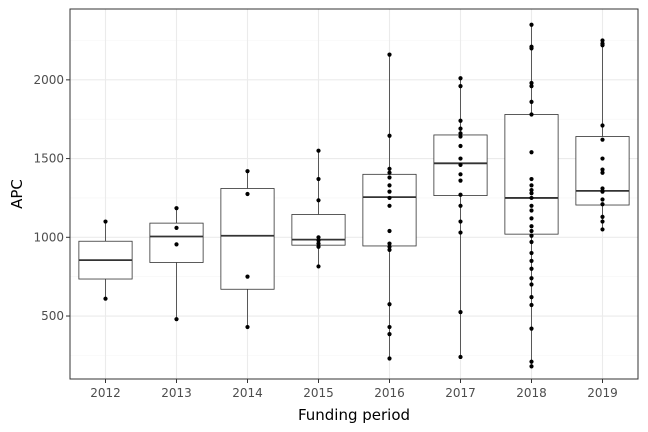 The height and width of the screenshot is (432, 648). What do you see at coordinates (247, 393) in the screenshot?
I see `x-tick-label: 2014` at bounding box center [247, 393].